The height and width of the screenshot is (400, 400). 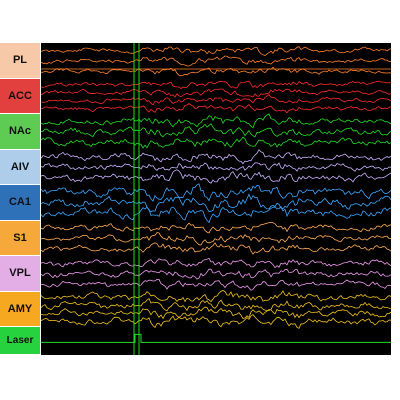 What do you see at coordinates (20, 309) in the screenshot?
I see `channel-label-amy: AMY` at bounding box center [20, 309].